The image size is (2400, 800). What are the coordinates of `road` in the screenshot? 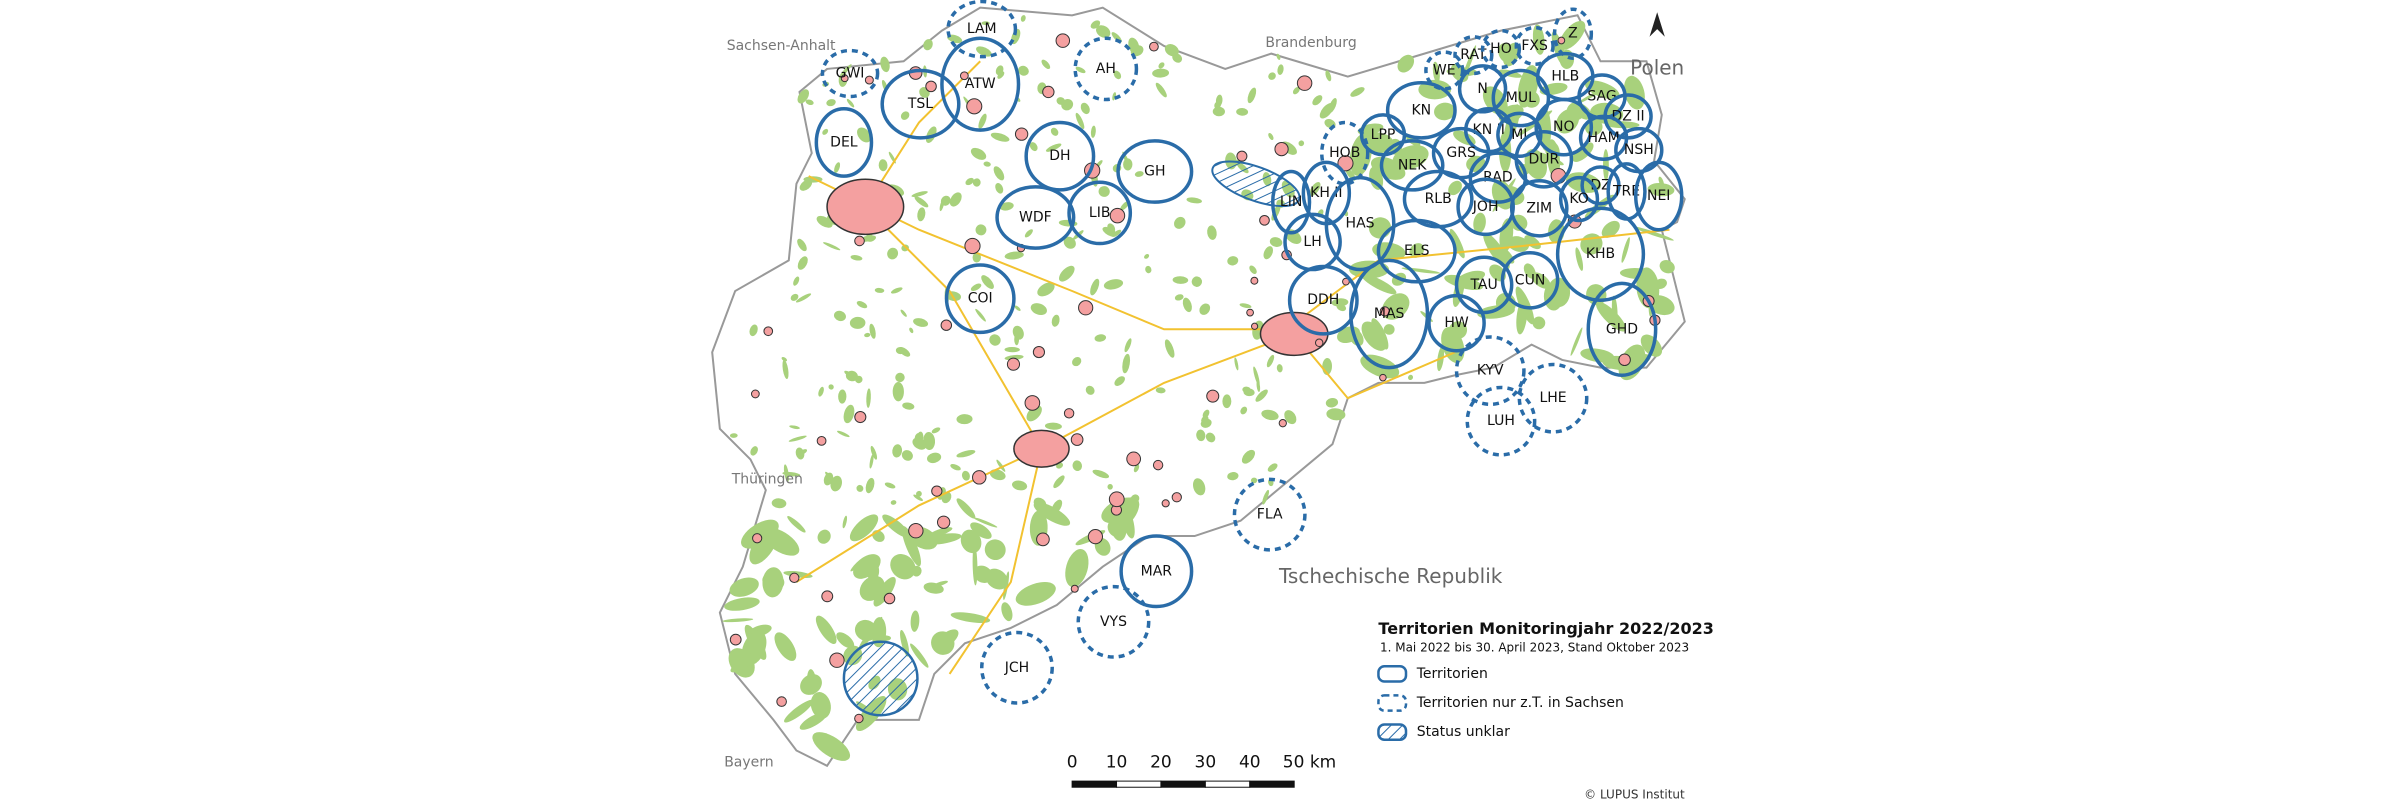 It's located at (995, 561).